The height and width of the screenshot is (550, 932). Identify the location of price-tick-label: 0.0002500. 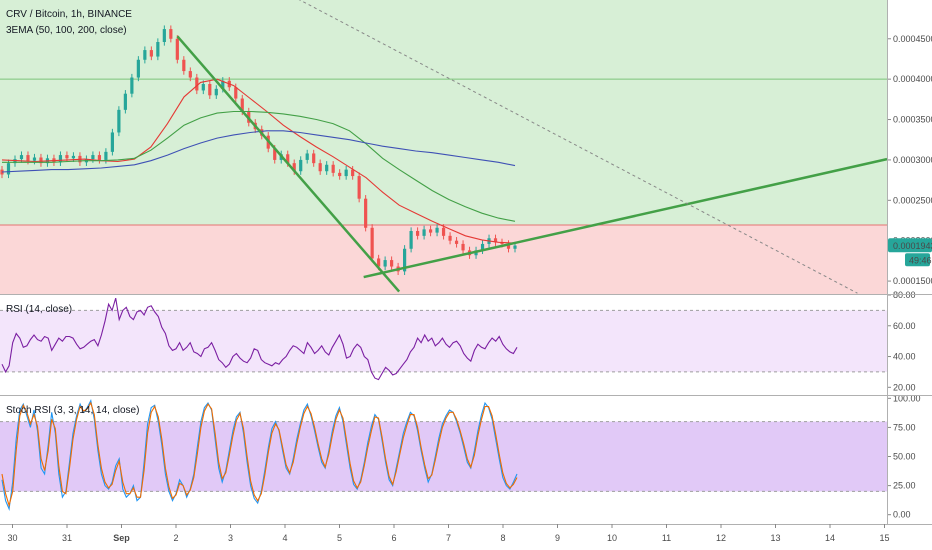
(912, 200).